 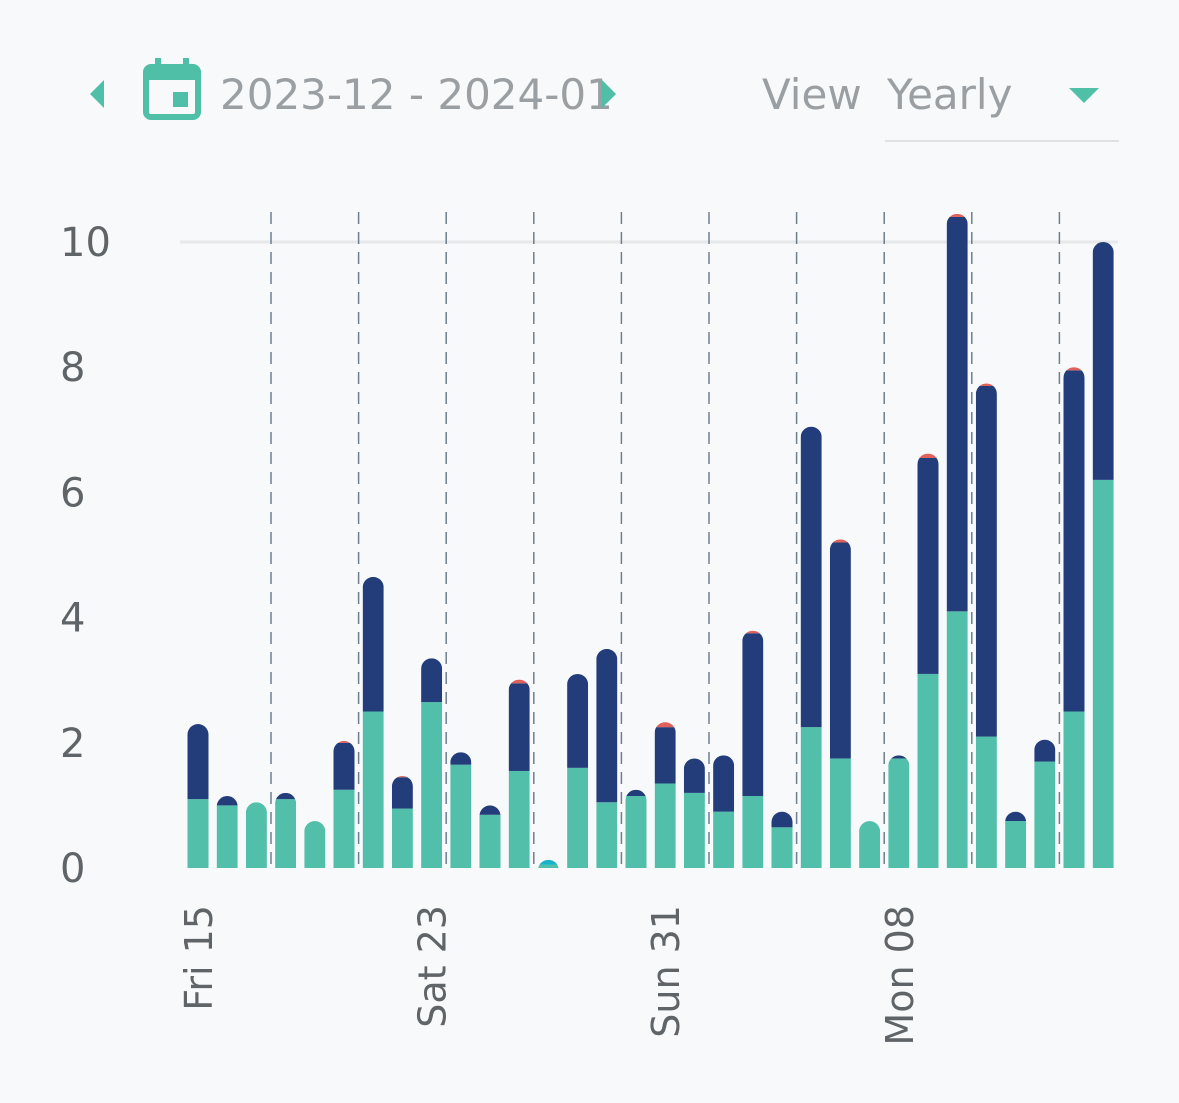 What do you see at coordinates (72, 493) in the screenshot?
I see `y-tick-label: 6` at bounding box center [72, 493].